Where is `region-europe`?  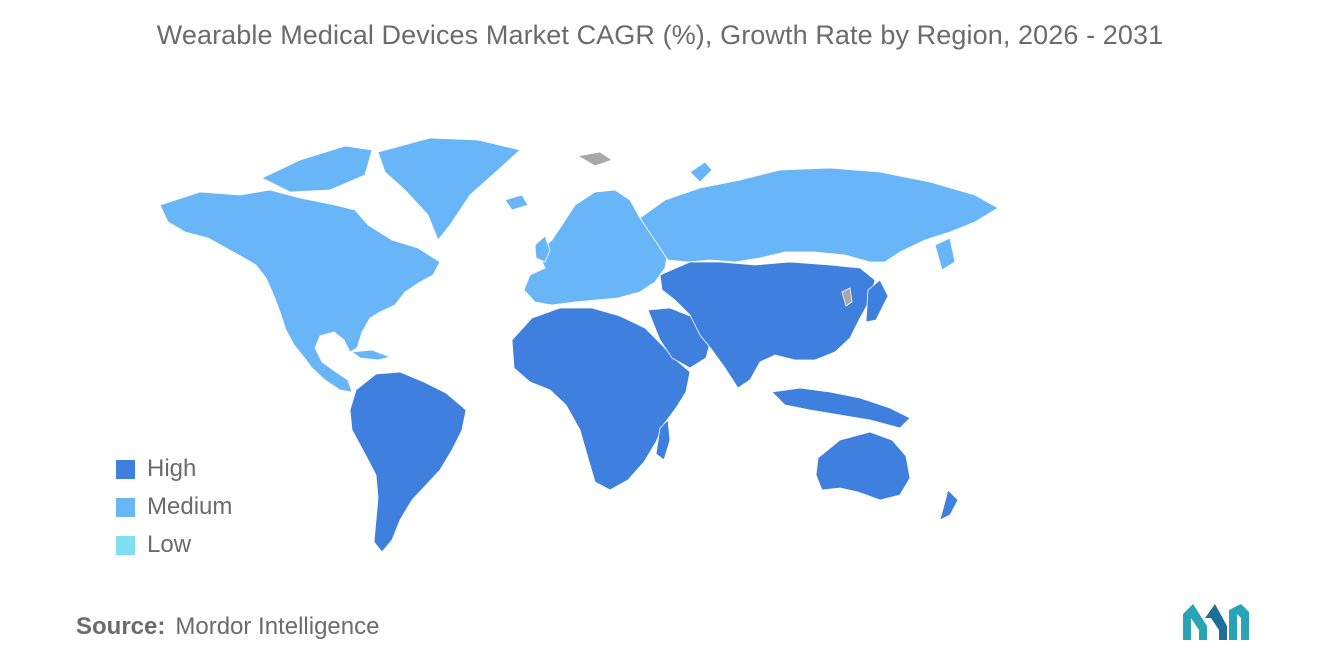 region-europe is located at coordinates (586, 247).